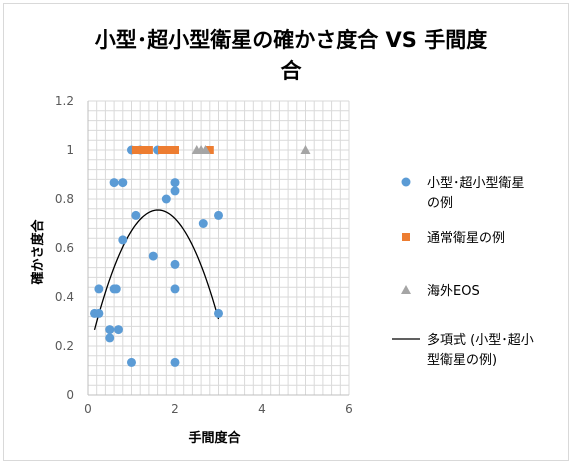 Image resolution: width=574 pixels, height=466 pixels. Describe the element at coordinates (466, 238) in the screenshot. I see `legend-label: 通常衛星の例` at that location.